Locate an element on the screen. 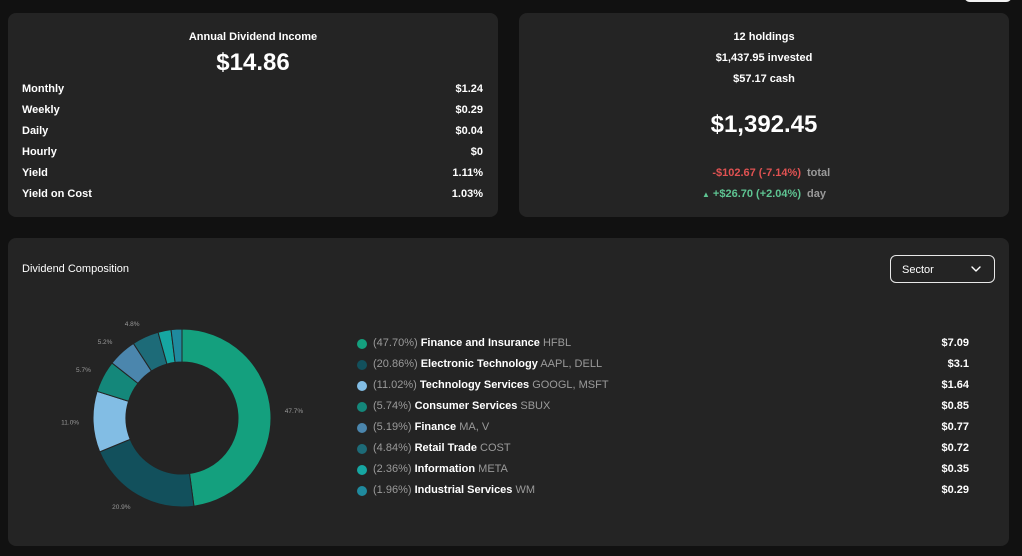 The image size is (1022, 556). legend-sector: Electronic Technology is located at coordinates (479, 364).